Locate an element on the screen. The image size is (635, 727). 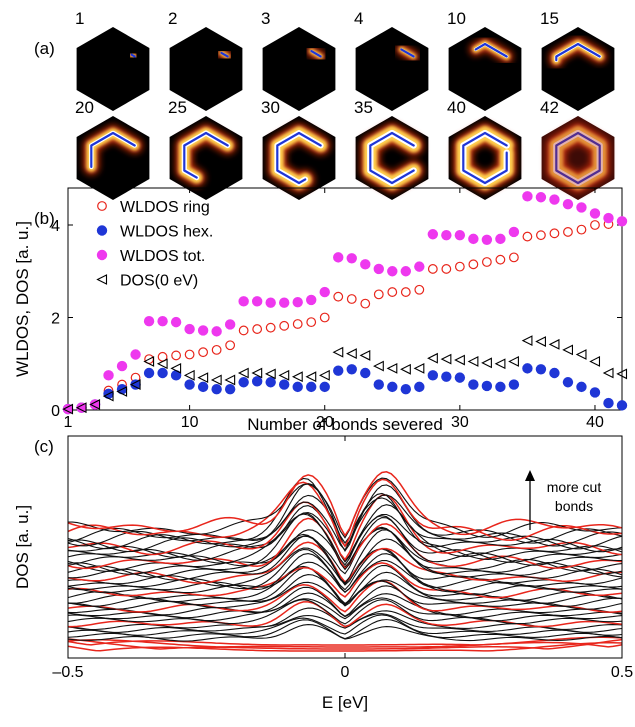
annotation-line-2: bonds is located at coordinates (574, 506).